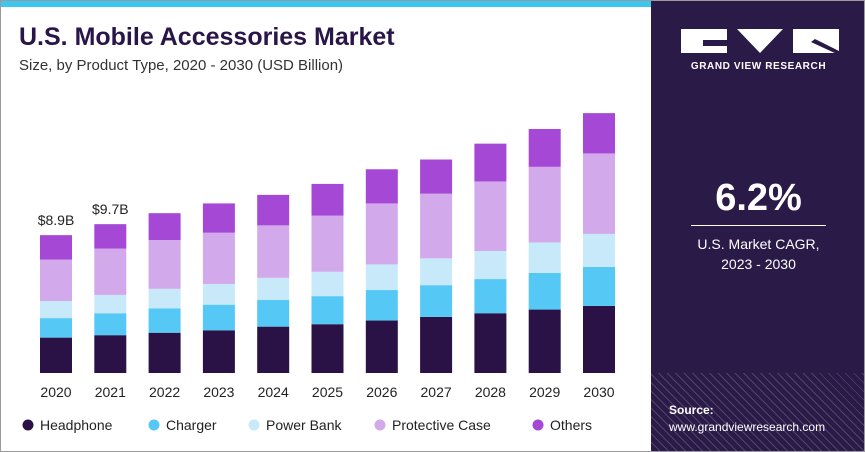 This screenshot has width=865, height=452. I want to click on bar-charger-2022, so click(164, 320).